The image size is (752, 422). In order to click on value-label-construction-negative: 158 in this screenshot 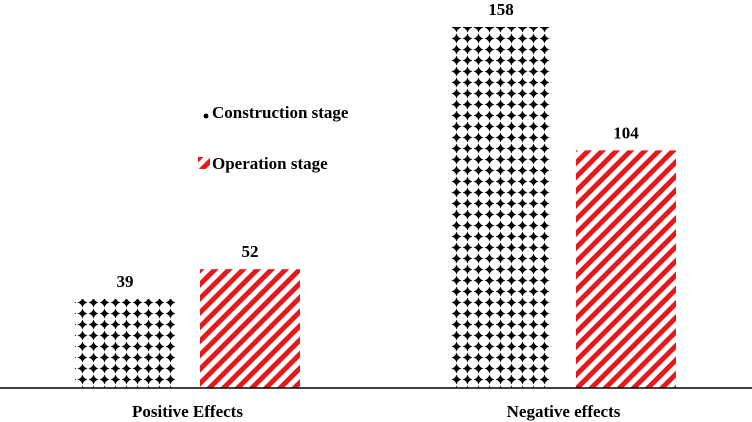, I will do `click(501, 9)`.